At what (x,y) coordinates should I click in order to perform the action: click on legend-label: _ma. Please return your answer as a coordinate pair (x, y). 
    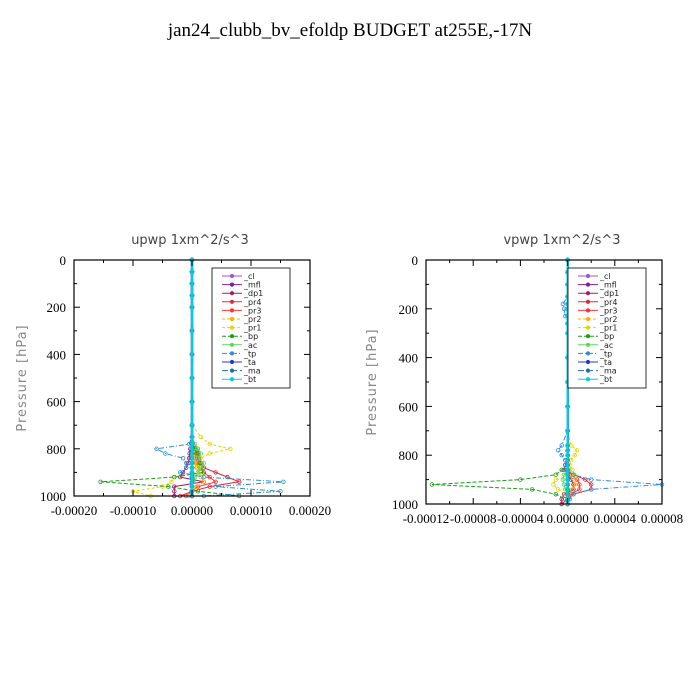
    Looking at the image, I should click on (608, 371).